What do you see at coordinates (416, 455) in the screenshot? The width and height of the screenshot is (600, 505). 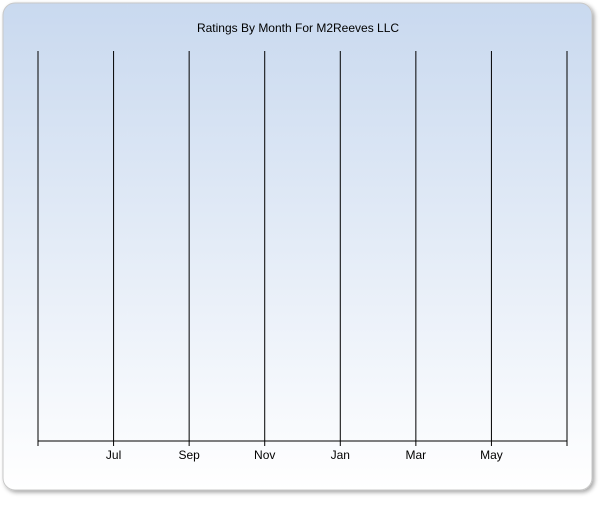 I see `x-tick-label: Mar` at bounding box center [416, 455].